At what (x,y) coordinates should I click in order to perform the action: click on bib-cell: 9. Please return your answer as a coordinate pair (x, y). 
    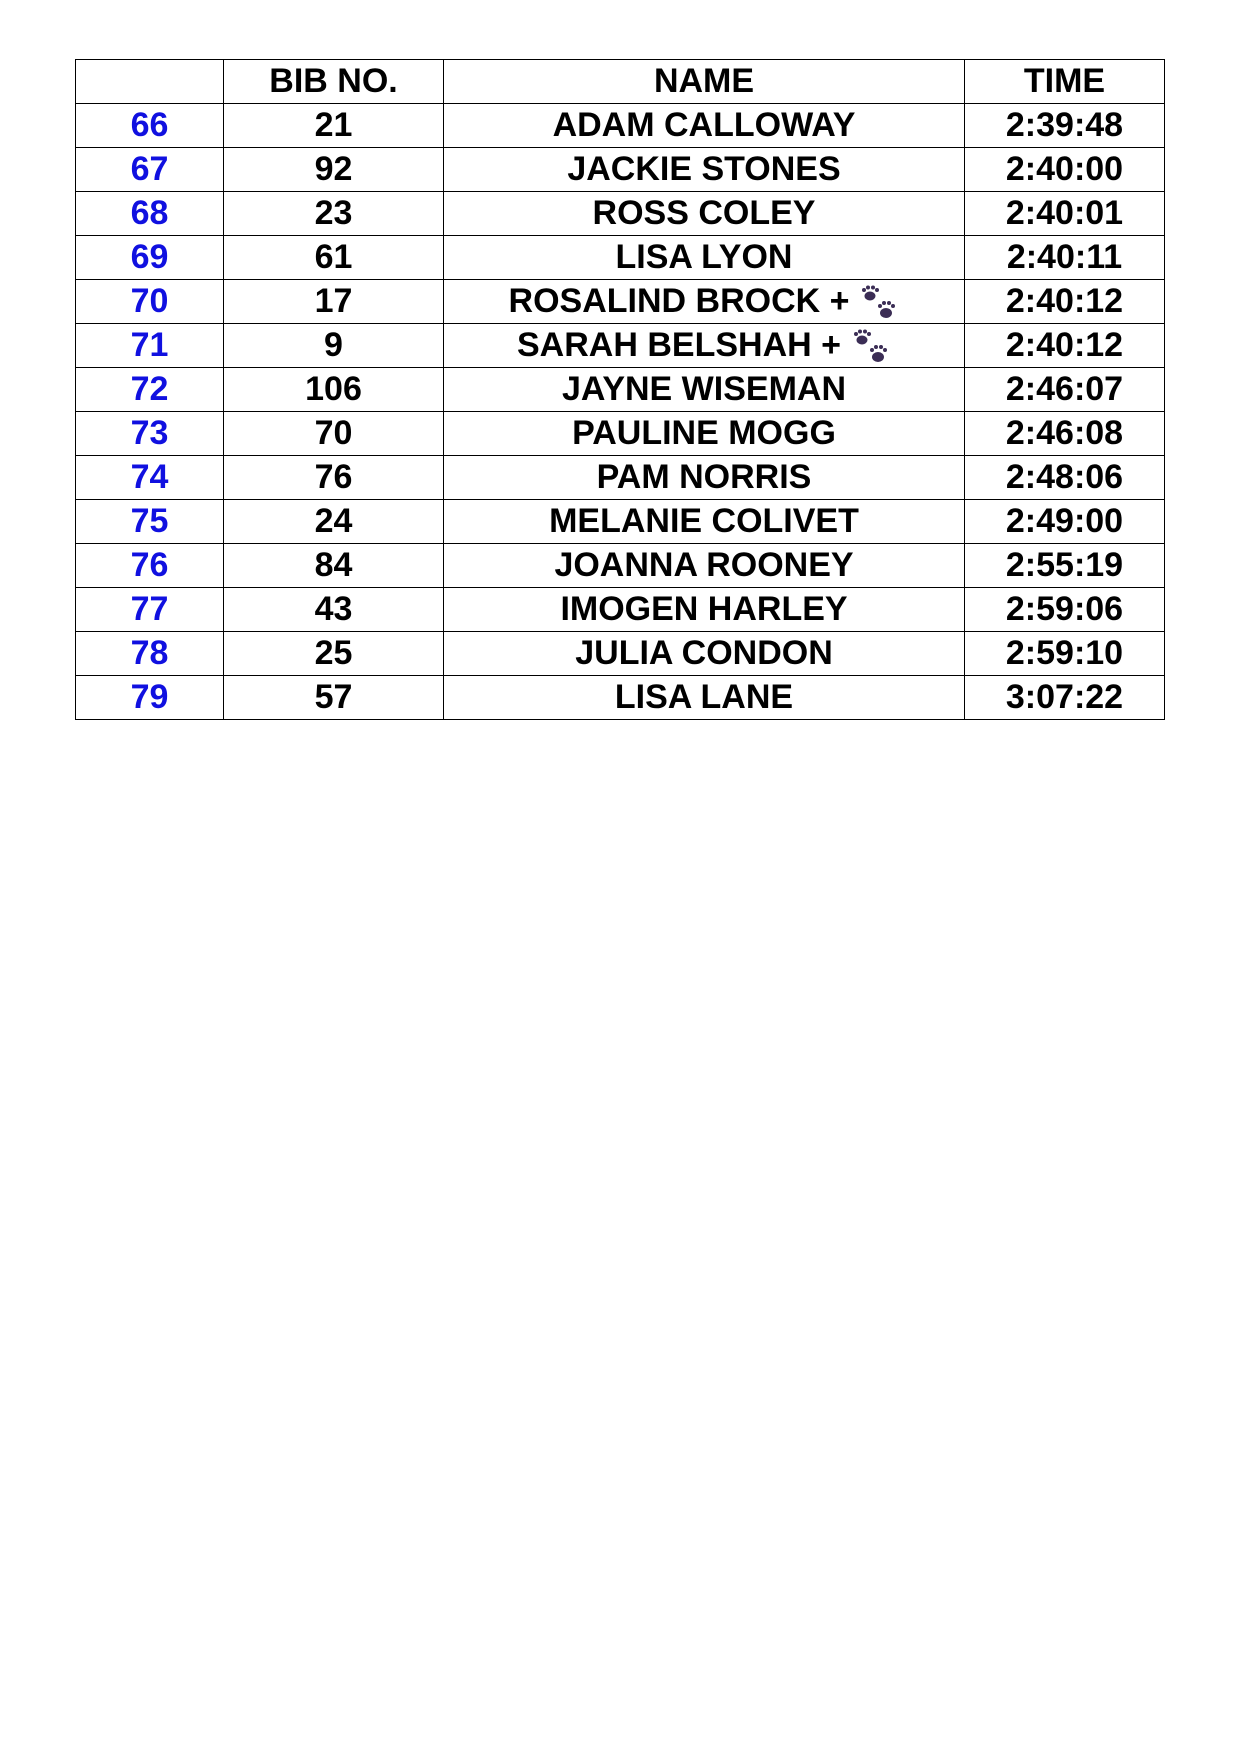
    Looking at the image, I should click on (333, 345).